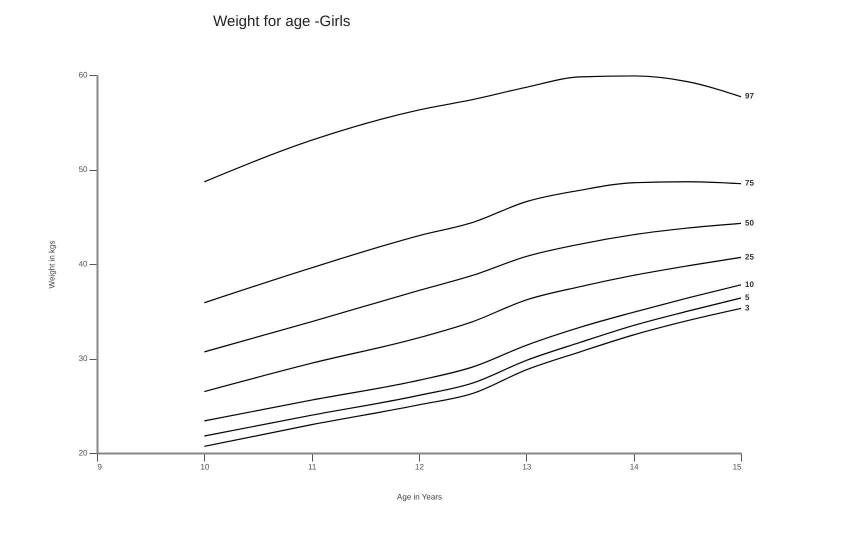 This screenshot has height=558, width=867. I want to click on y-tick-label: 50, so click(83, 169).